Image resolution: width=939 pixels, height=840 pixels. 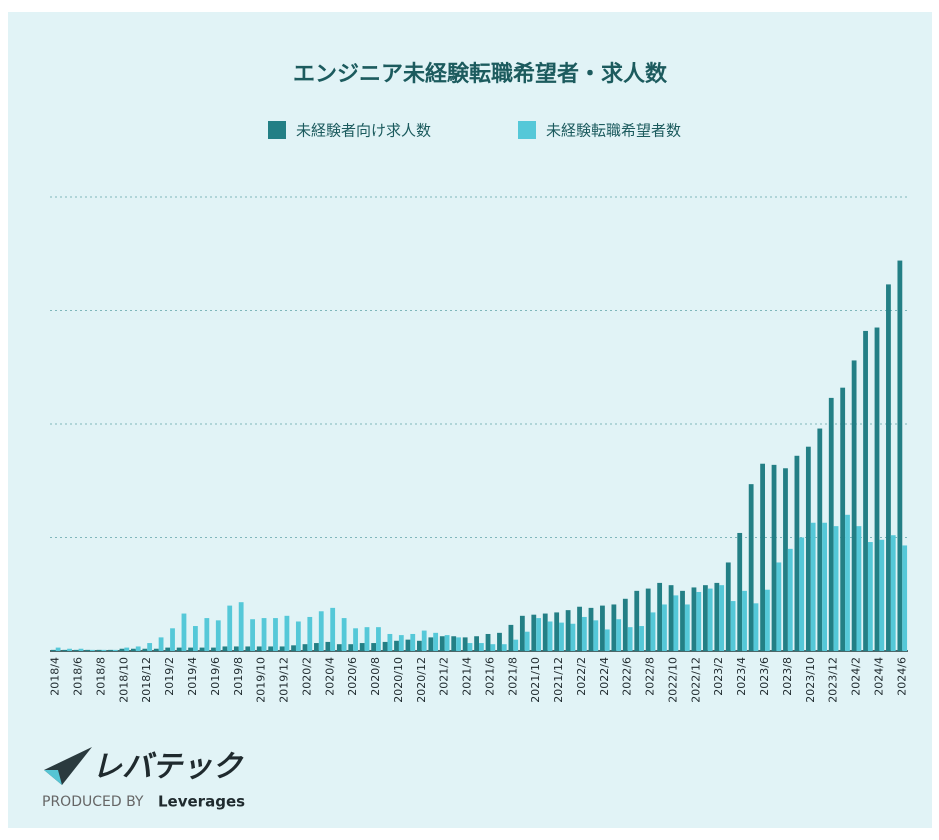 I want to click on x-tick-label: 2018/4, so click(x=55, y=676).